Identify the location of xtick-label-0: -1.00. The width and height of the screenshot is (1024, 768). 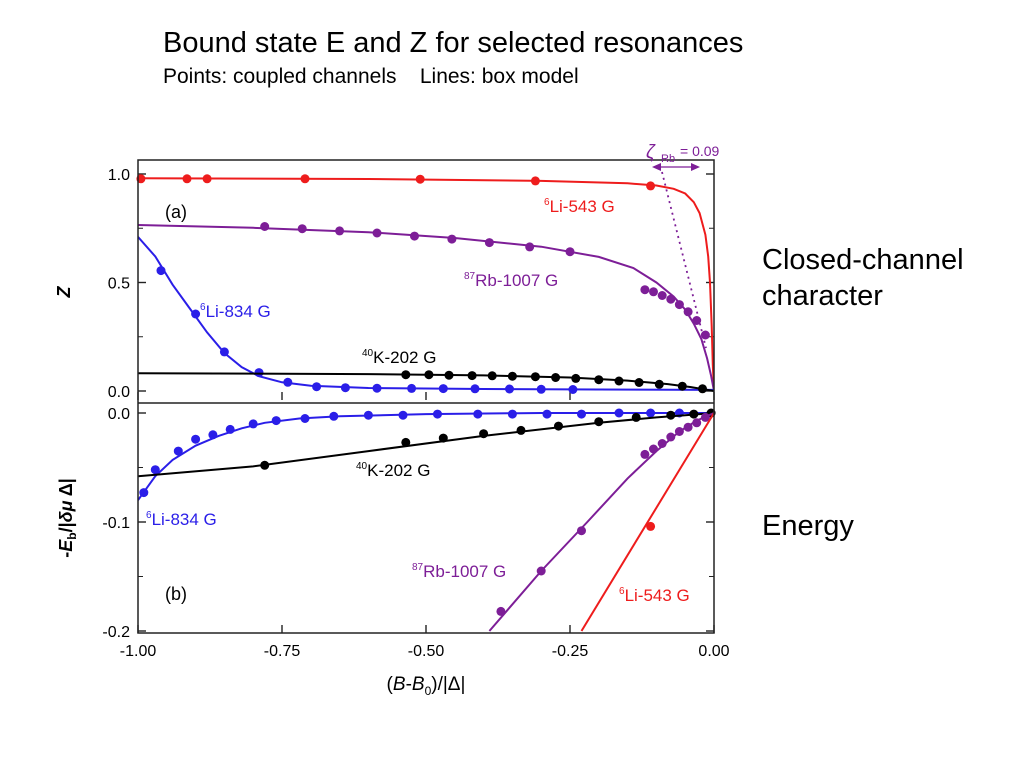
(138, 651).